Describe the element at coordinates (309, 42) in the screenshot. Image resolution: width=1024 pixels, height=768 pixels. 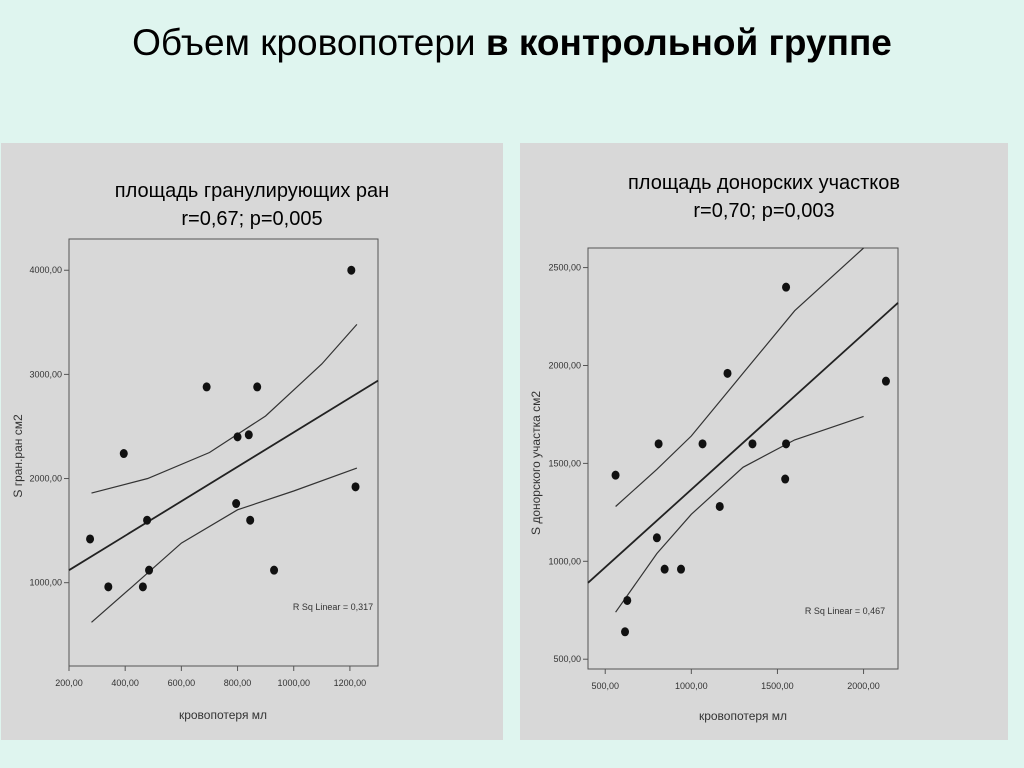
I see `slide-title-regular: Объем кровопотери` at that location.